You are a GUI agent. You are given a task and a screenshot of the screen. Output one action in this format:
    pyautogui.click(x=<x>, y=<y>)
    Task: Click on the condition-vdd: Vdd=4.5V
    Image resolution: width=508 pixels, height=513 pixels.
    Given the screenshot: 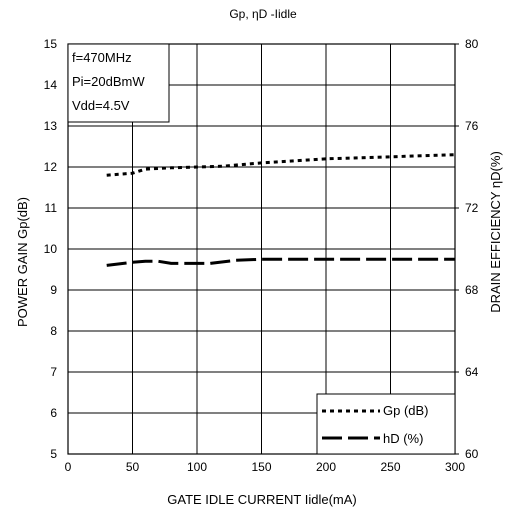 What is the action you would take?
    pyautogui.click(x=101, y=105)
    